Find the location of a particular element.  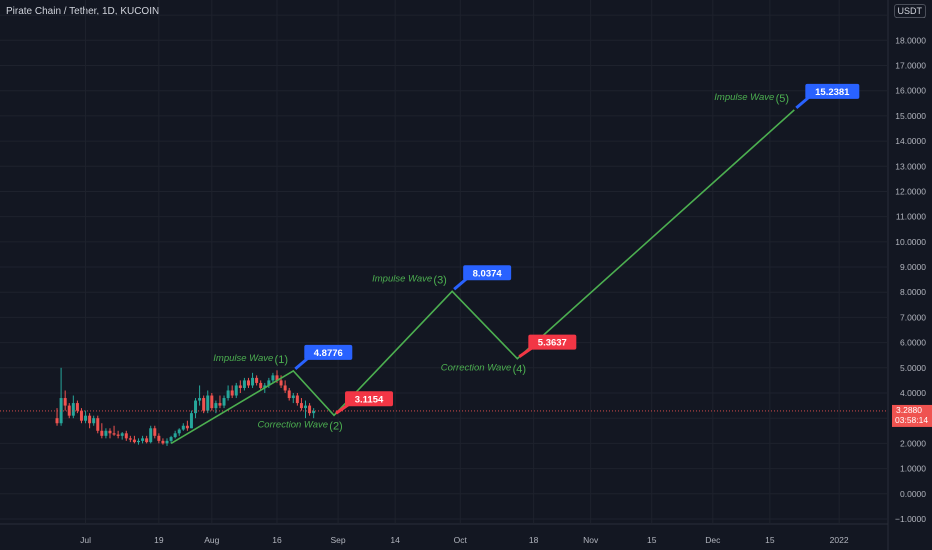

y-tick-label: 18.0000 is located at coordinates (910, 40).